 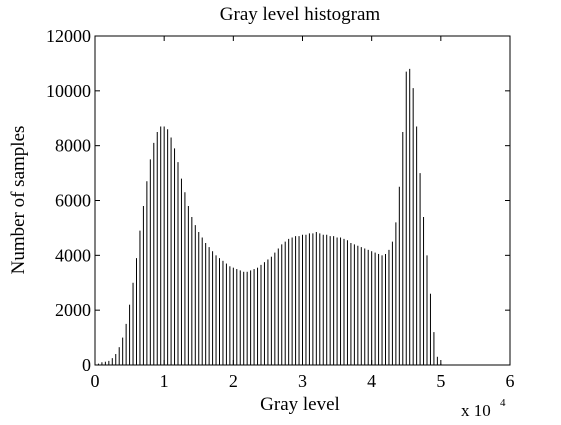 I want to click on y-axis-label: Number of samples, so click(x=18, y=200).